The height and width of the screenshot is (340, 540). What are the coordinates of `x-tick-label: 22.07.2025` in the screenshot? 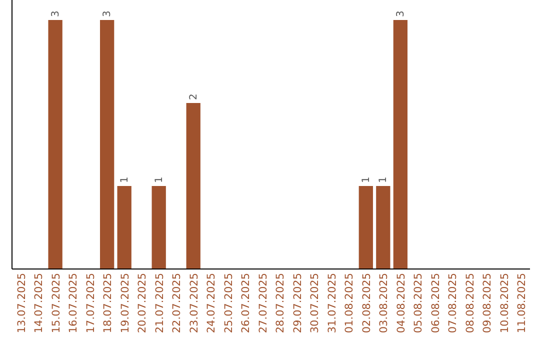 It's located at (177, 303).